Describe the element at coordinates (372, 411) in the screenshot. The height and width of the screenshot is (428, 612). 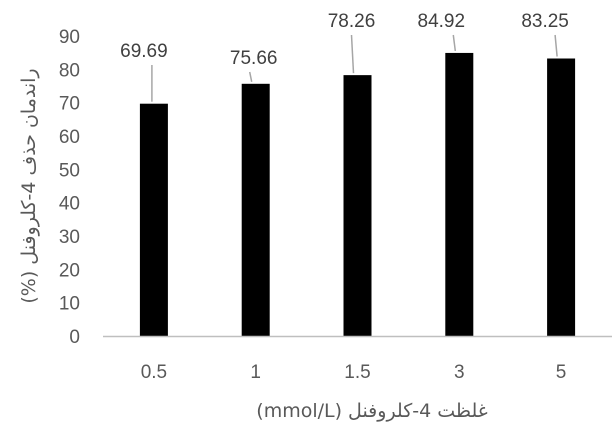
I see `x-axis-title: غلظت 4-کلروفنل (mmol/L)` at that location.